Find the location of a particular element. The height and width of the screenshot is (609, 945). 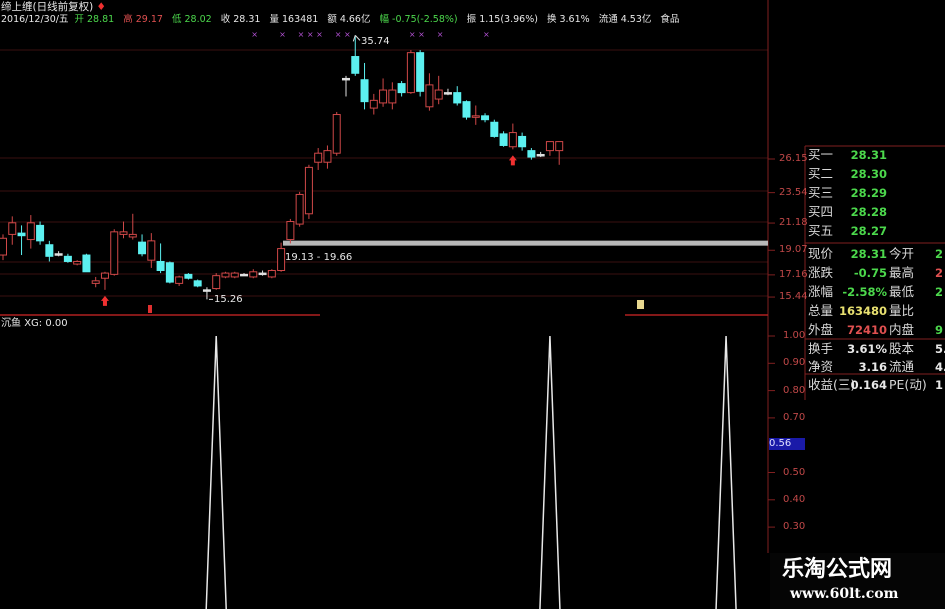

watermark: 乐淘公式网 www.60lt.com is located at coordinates (857, 581).